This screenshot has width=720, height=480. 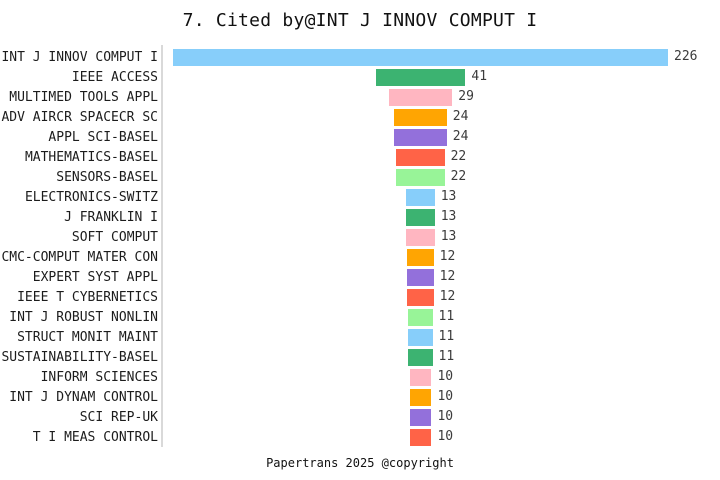 I want to click on category-label: J FRANKLIN I, so click(x=111, y=217).